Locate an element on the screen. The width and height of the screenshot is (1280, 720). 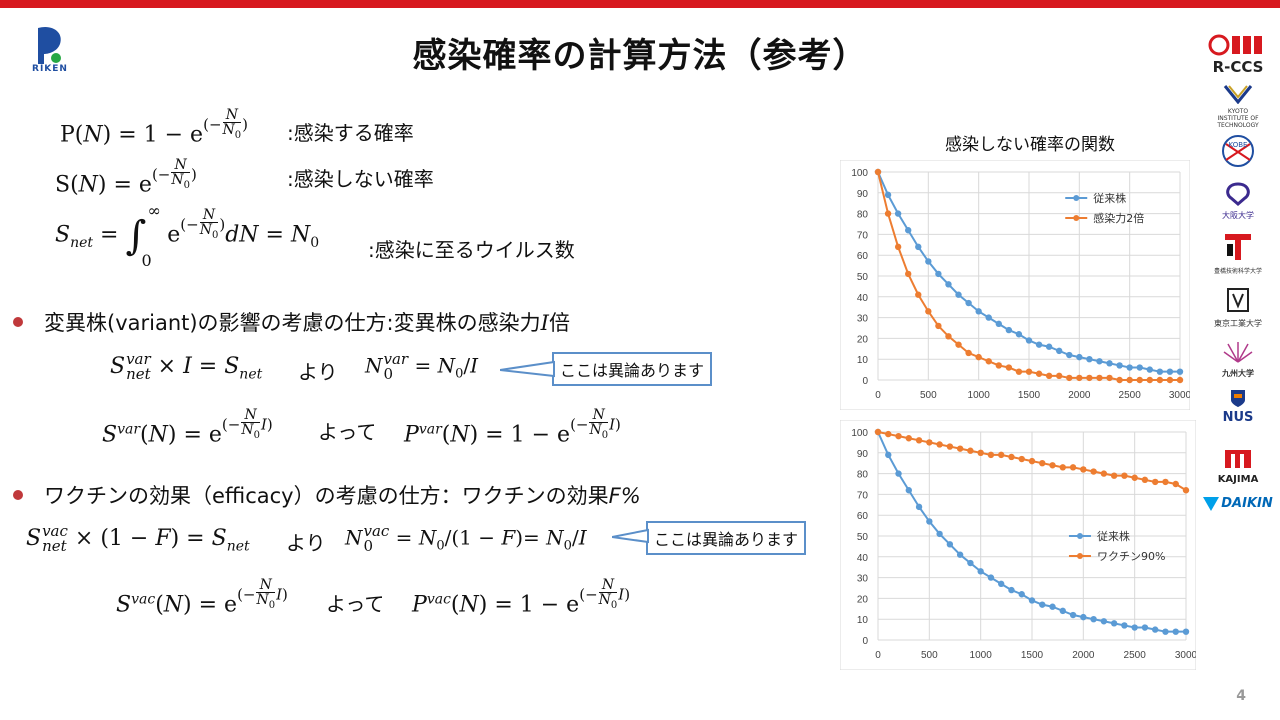
x-tick-label: 1000 is located at coordinates (981, 655).